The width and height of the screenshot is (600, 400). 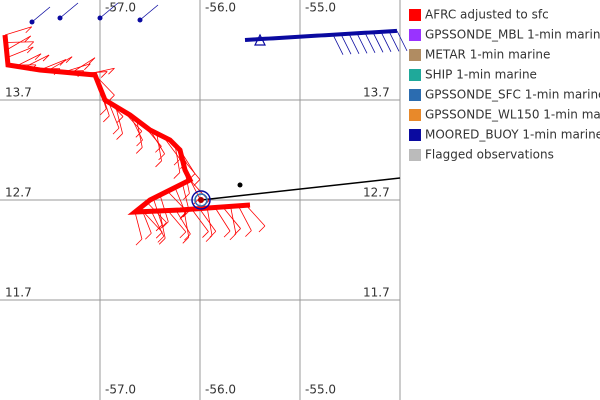 I want to click on track-point, so click(x=240, y=185).